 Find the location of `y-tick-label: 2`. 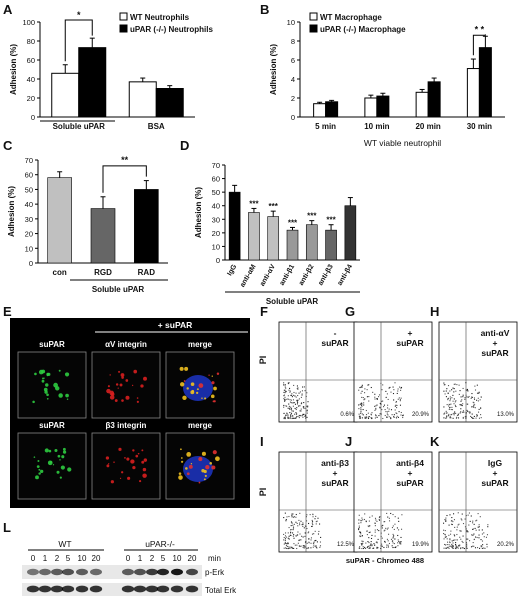

y-tick-label: 2 is located at coordinates (293, 98).